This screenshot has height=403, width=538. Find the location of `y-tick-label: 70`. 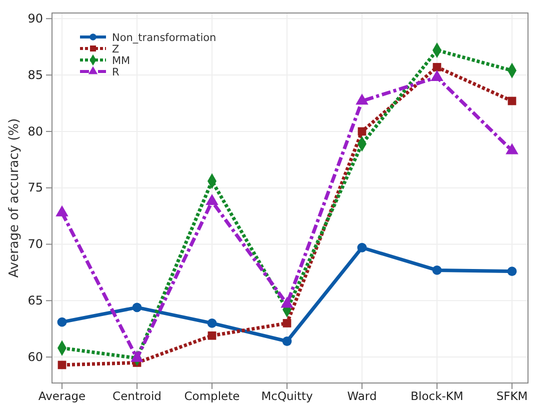

y-tick-label: 70 is located at coordinates (35, 244).